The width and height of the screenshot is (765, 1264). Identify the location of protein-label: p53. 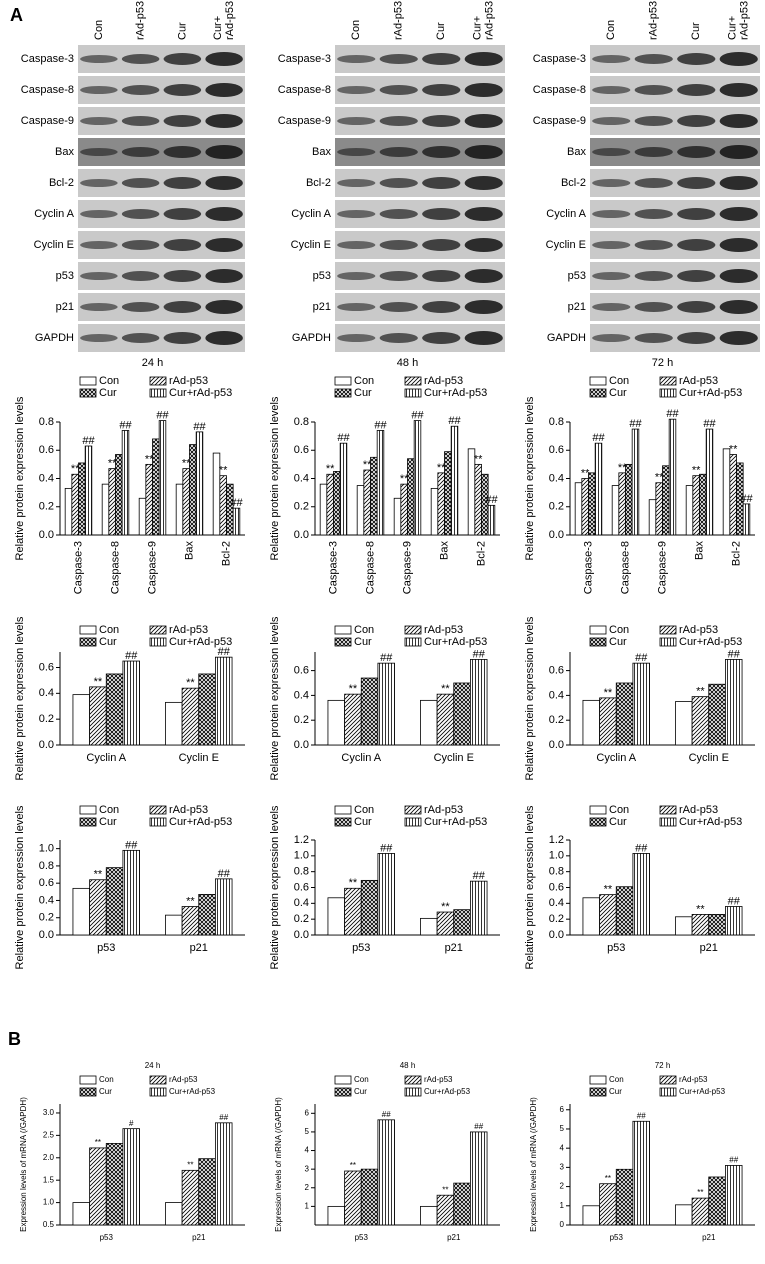
(577, 276).